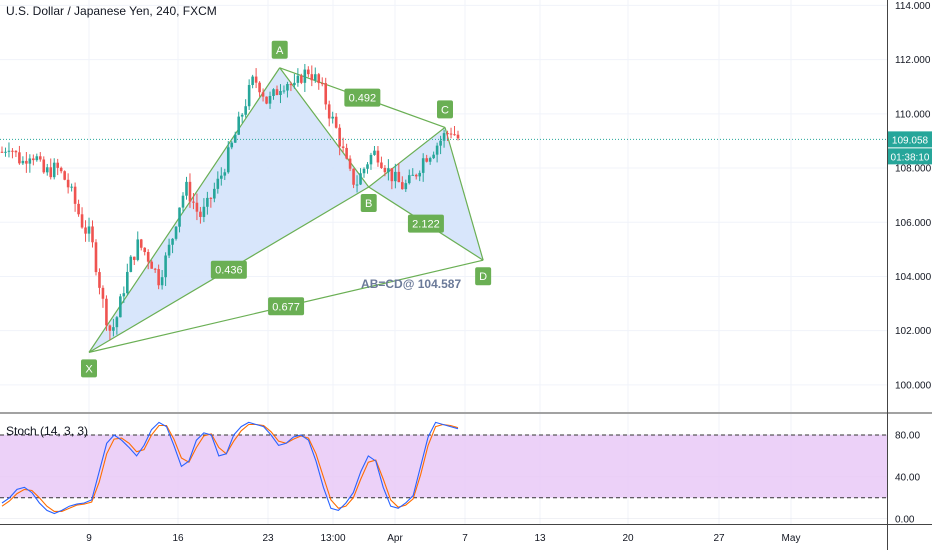 The image size is (932, 555). I want to click on ratio-label: 0.677, so click(286, 307).